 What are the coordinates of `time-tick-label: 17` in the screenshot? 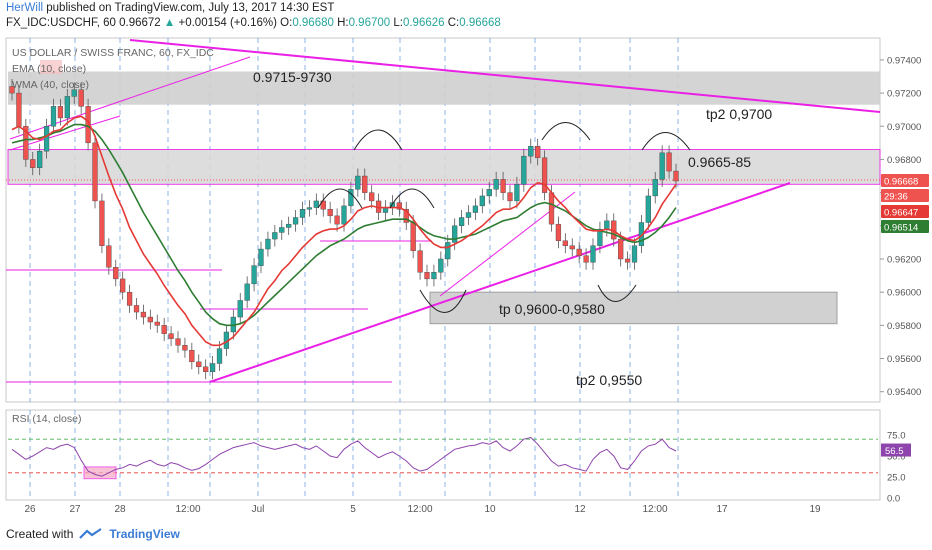 It's located at (722, 509).